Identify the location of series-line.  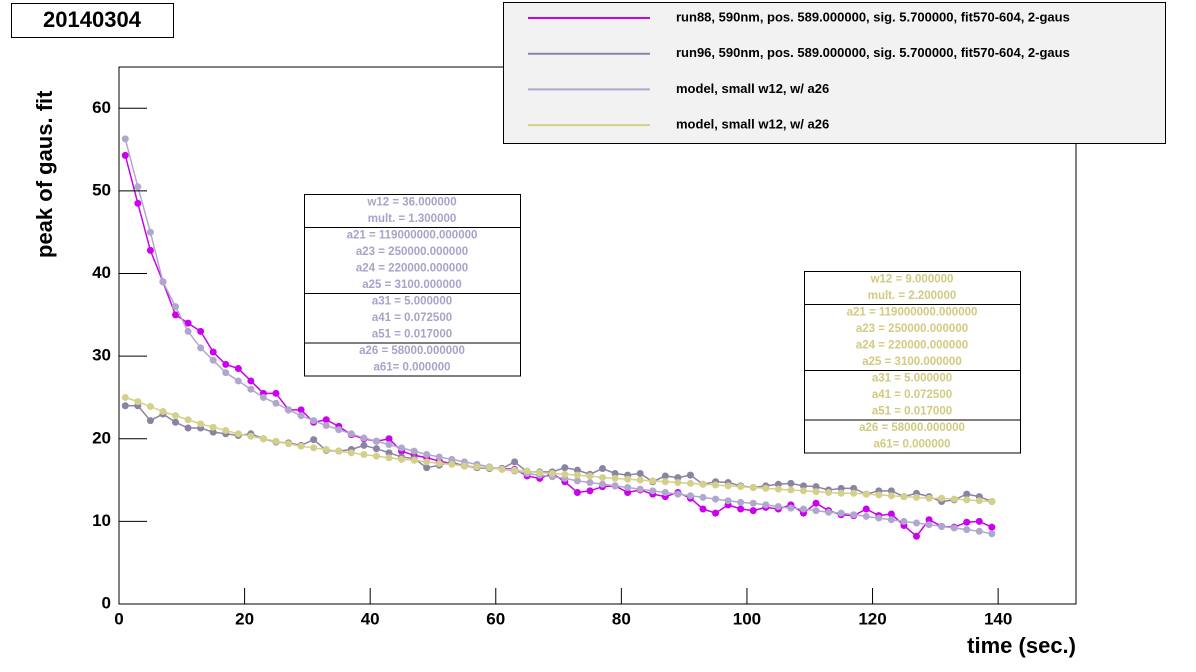
(558, 449).